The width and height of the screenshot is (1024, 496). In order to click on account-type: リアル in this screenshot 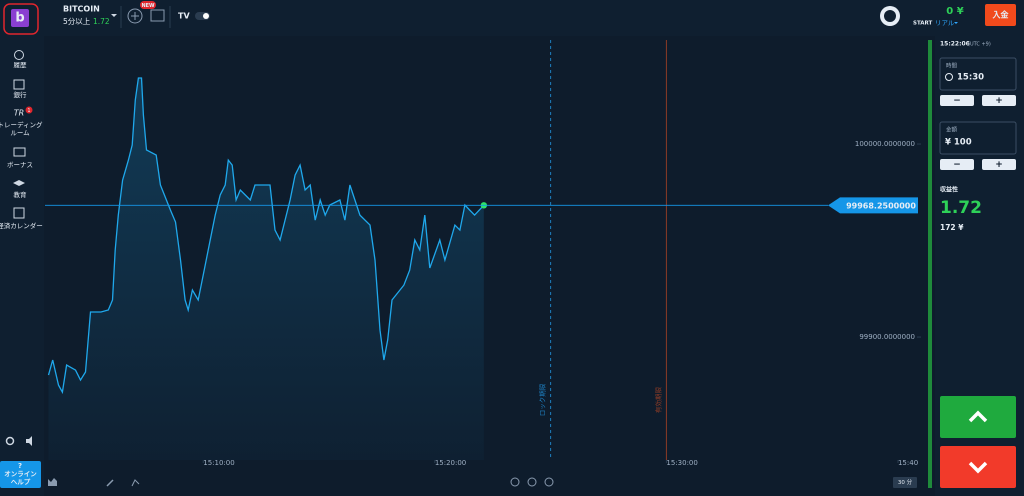, I will do `click(945, 23)`.